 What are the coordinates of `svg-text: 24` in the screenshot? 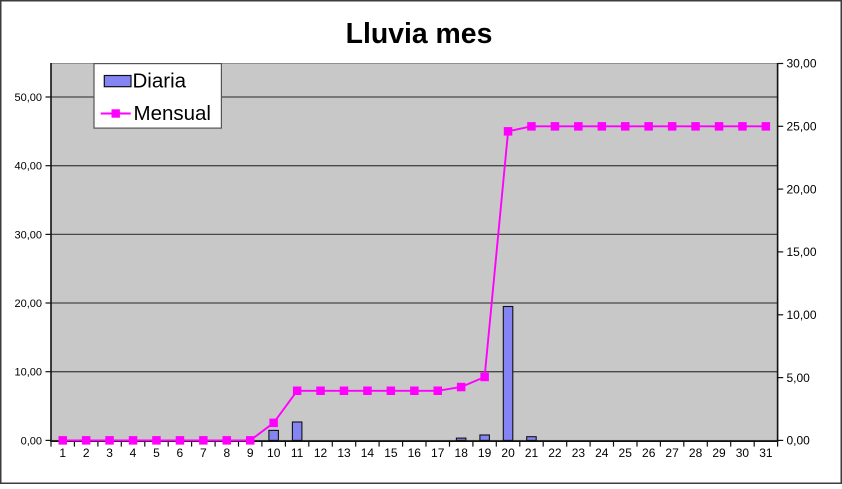 It's located at (602, 453).